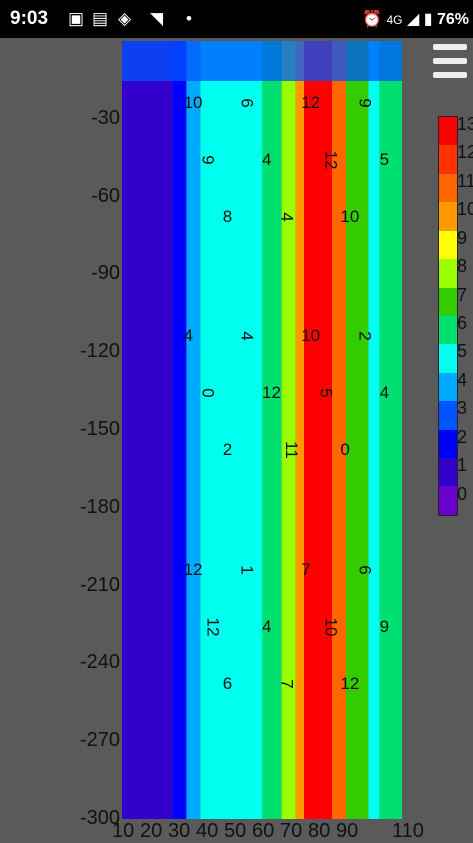 The width and height of the screenshot is (473, 843). I want to click on y-tick-label: -120, so click(99, 351).